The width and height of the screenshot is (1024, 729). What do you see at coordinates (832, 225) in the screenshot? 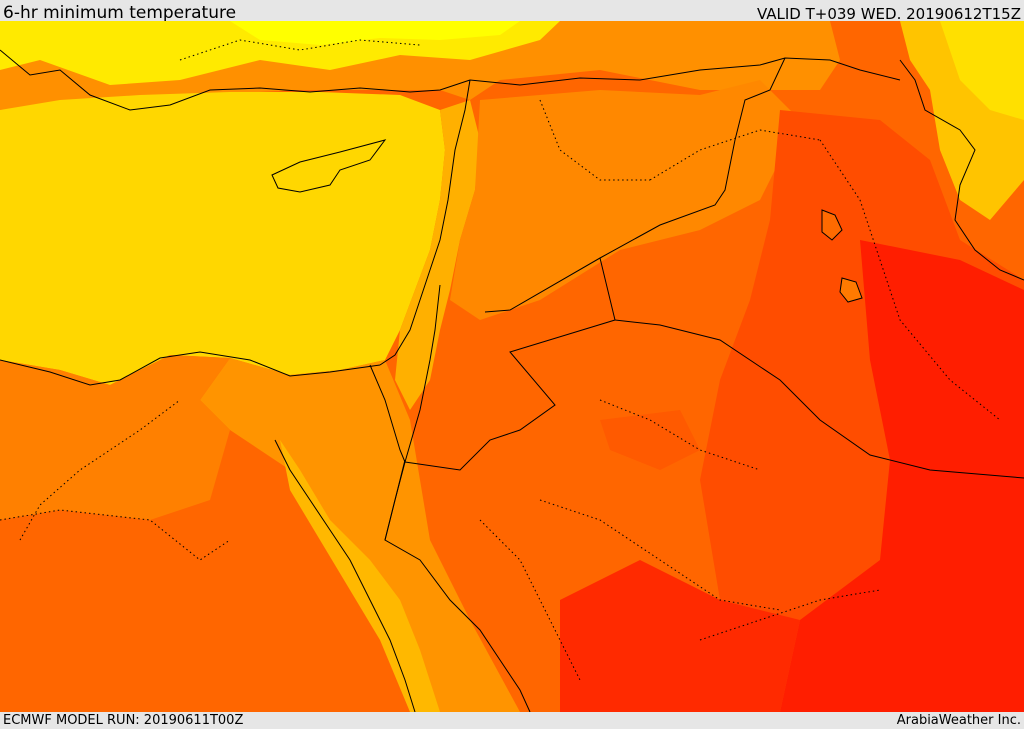
I see `lake-tharthar` at bounding box center [832, 225].